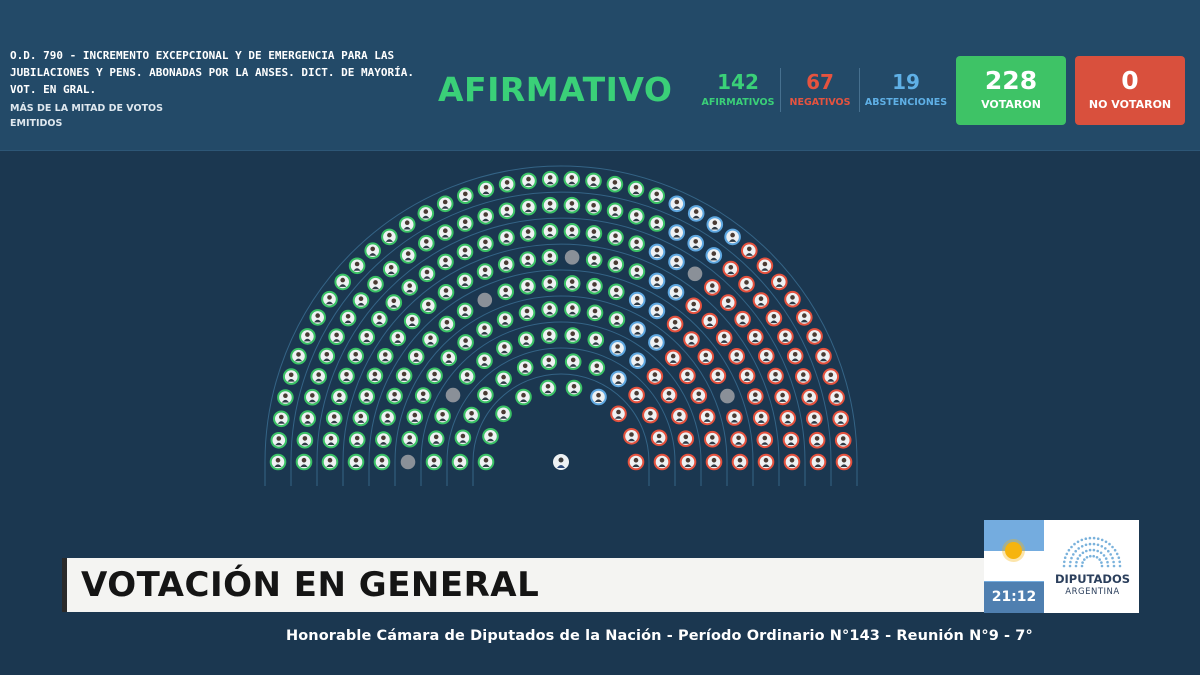 Image resolution: width=1200 pixels, height=675 pixels. What do you see at coordinates (1130, 80) in the screenshot?
I see `not-voted-number: 0` at bounding box center [1130, 80].